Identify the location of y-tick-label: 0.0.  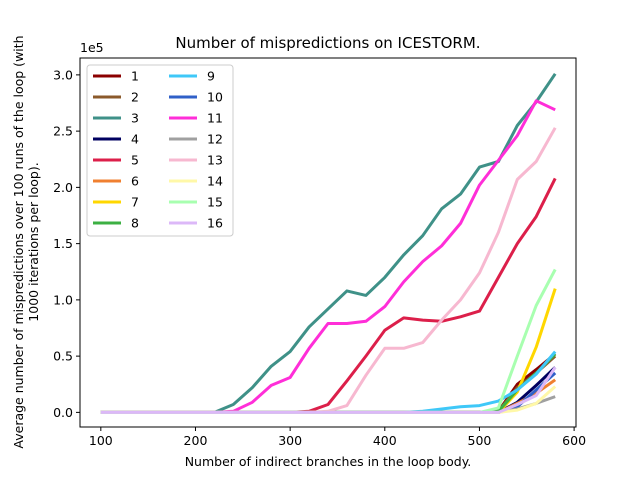
(63, 412).